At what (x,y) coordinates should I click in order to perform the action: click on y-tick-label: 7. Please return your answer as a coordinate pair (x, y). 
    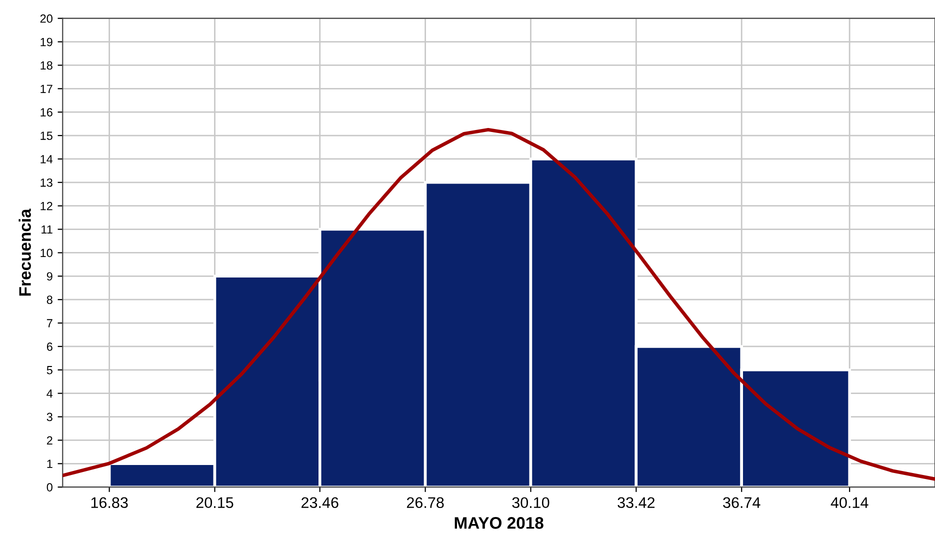
    Looking at the image, I should click on (49, 323).